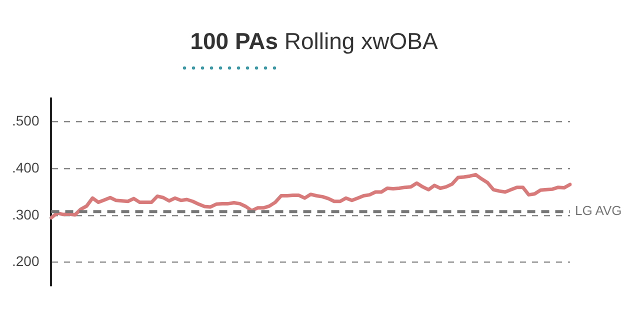  What do you see at coordinates (26, 261) in the screenshot?
I see `y-tick-label: .200` at bounding box center [26, 261].